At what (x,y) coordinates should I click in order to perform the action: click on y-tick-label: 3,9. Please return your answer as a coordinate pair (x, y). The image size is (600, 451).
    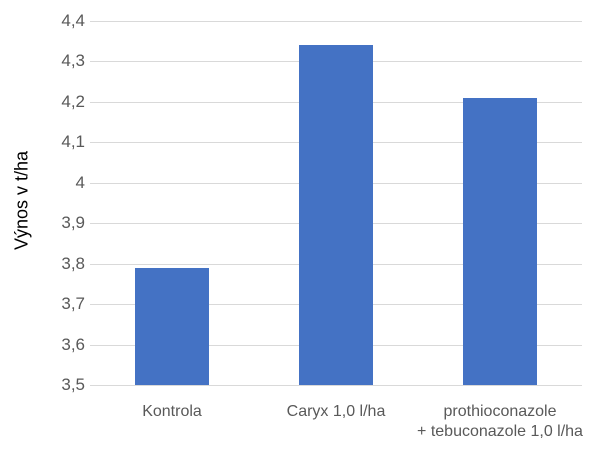
    Looking at the image, I should click on (73, 223).